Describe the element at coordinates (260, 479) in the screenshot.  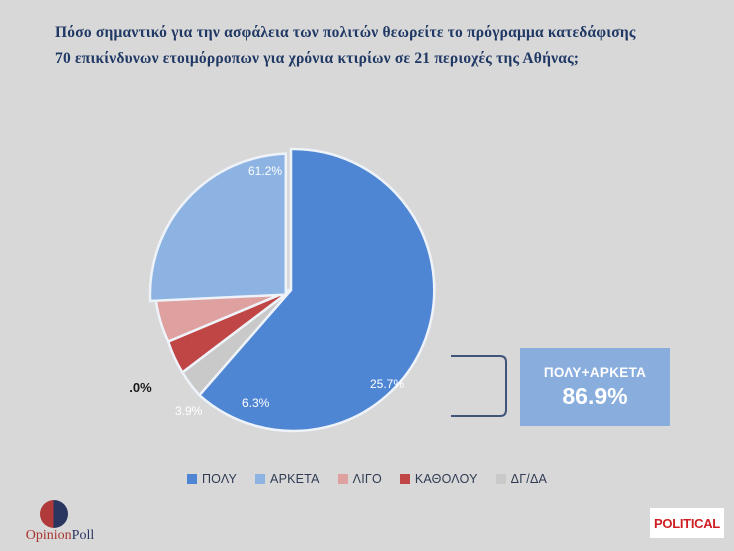
I see `legend-swatch-icon-arketa` at that location.